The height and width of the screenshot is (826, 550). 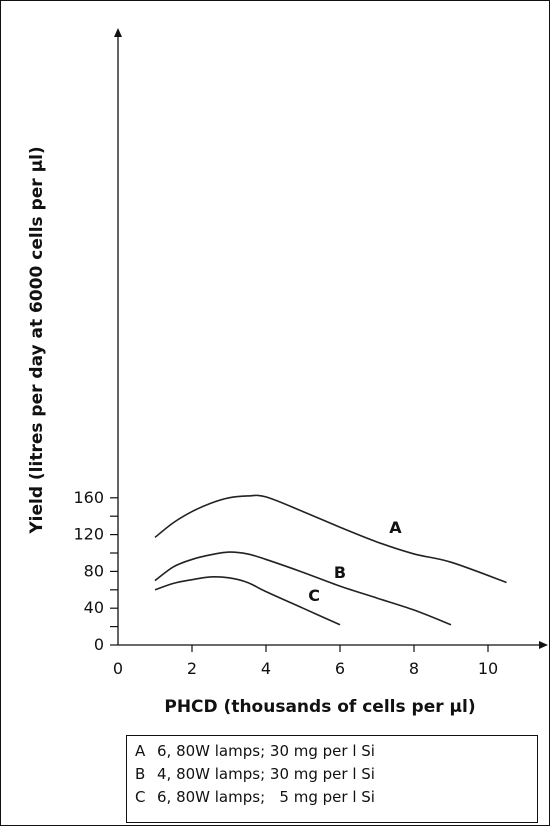 I want to click on legend-item-a: A 6, 80W lamps; 30 mg per l Si, so click(x=336, y=750).